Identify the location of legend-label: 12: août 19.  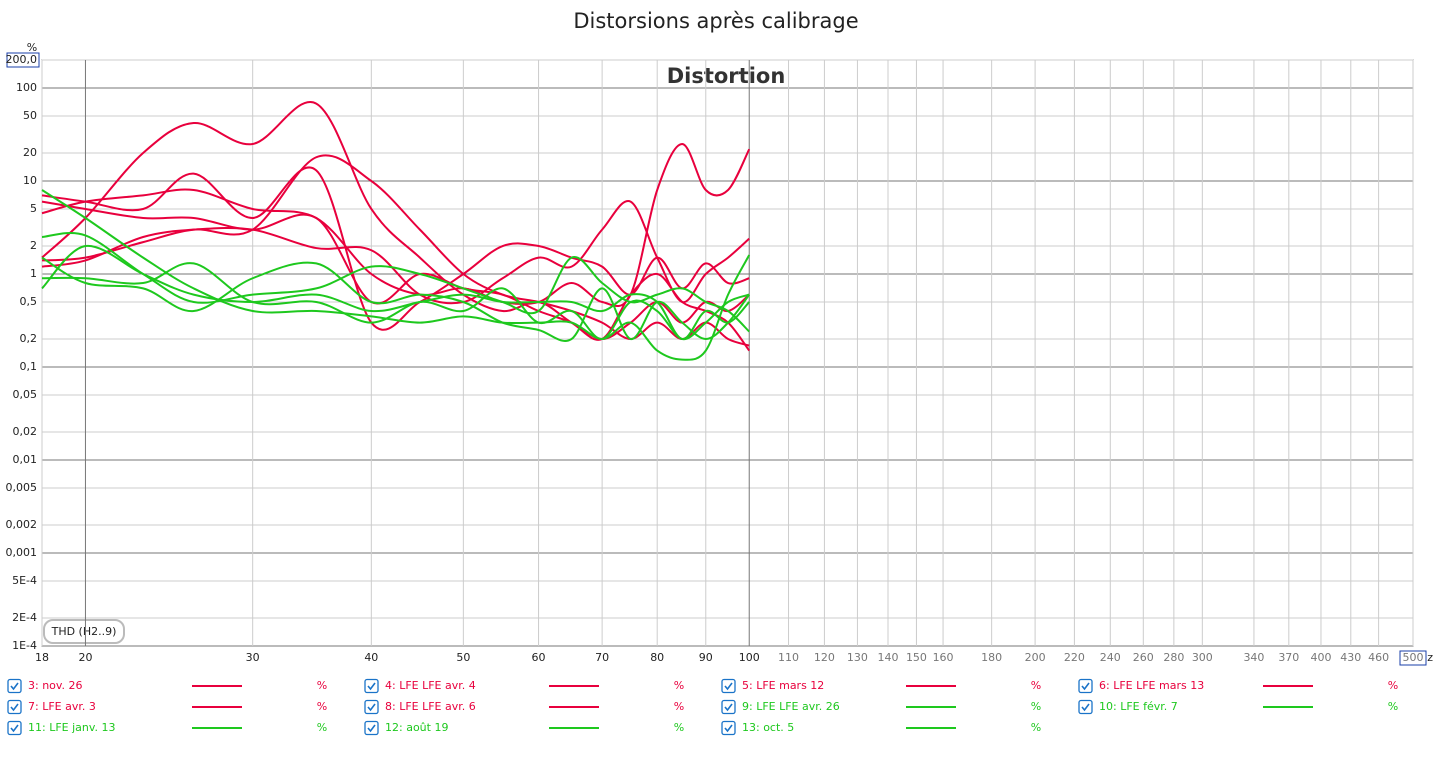
(416, 727).